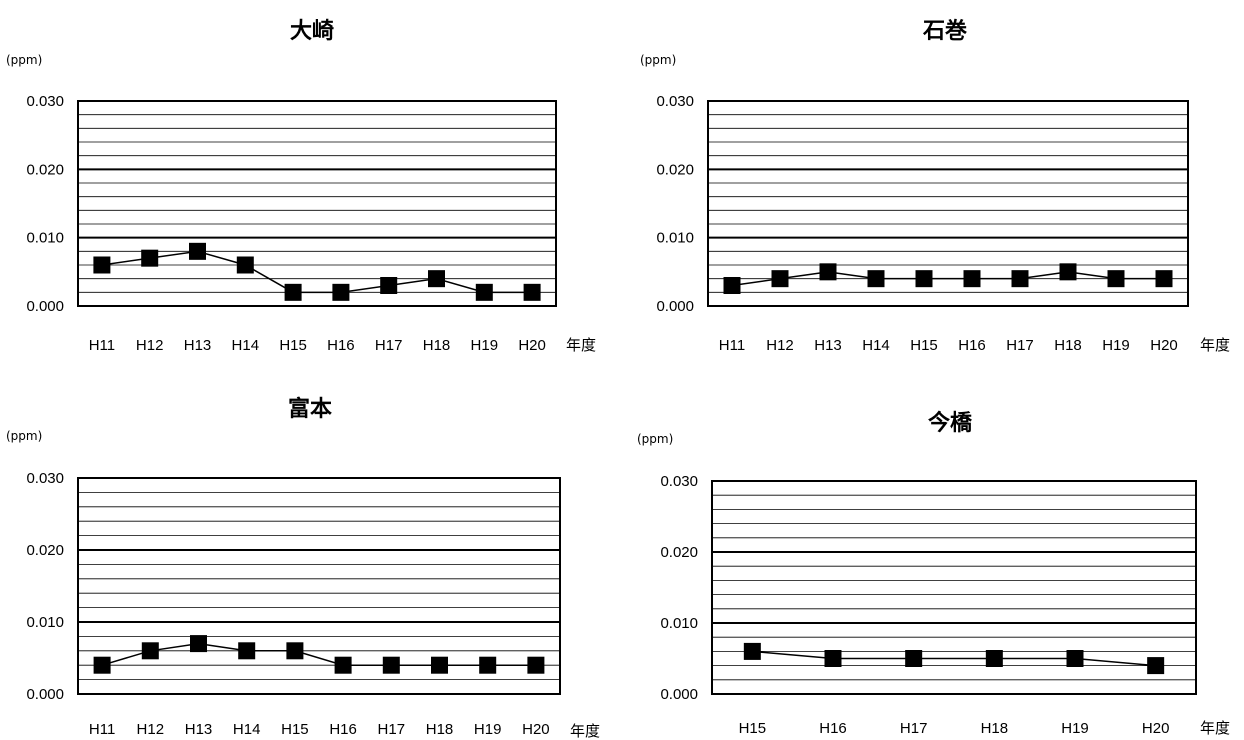  What do you see at coordinates (950, 423) in the screenshot?
I see `chart-title: 今橋` at bounding box center [950, 423].